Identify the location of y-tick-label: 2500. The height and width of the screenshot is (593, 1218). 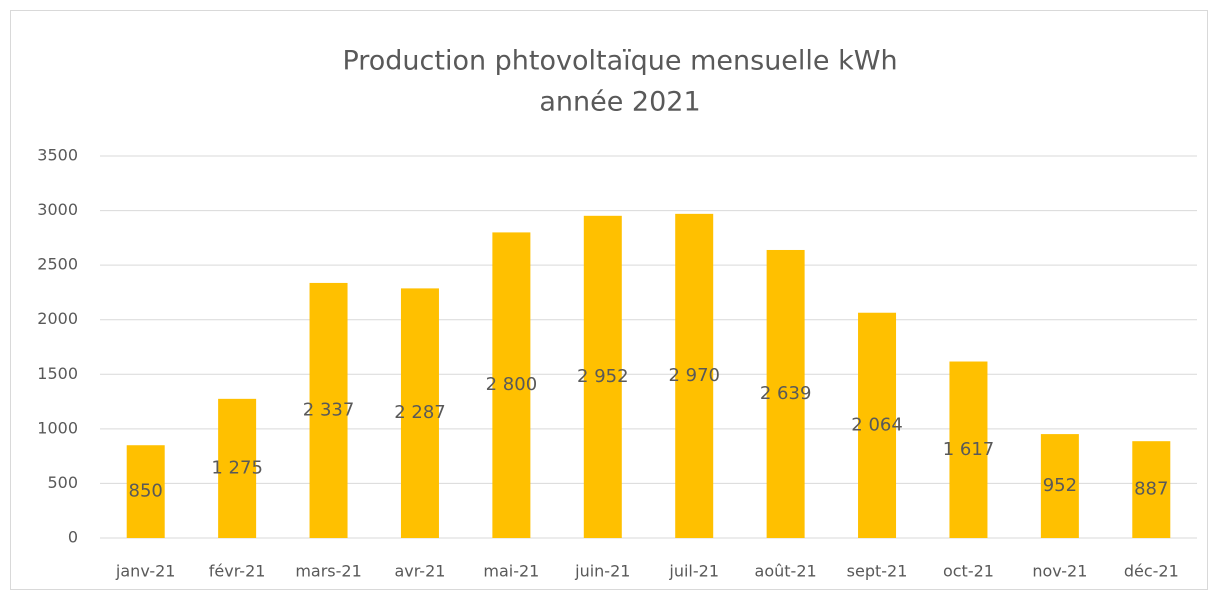
(57, 264).